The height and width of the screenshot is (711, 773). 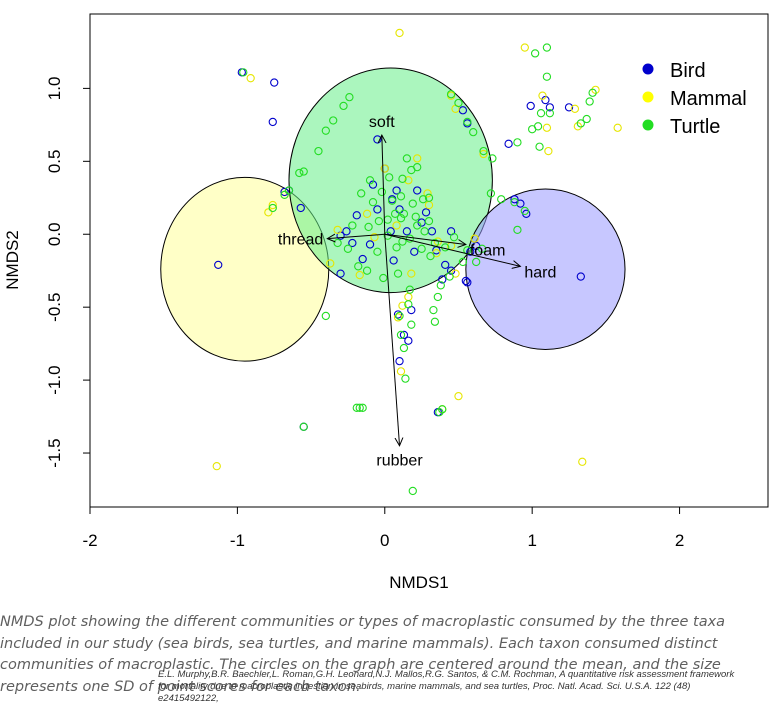 What do you see at coordinates (384, 540) in the screenshot?
I see `x-tick-label: 0` at bounding box center [384, 540].